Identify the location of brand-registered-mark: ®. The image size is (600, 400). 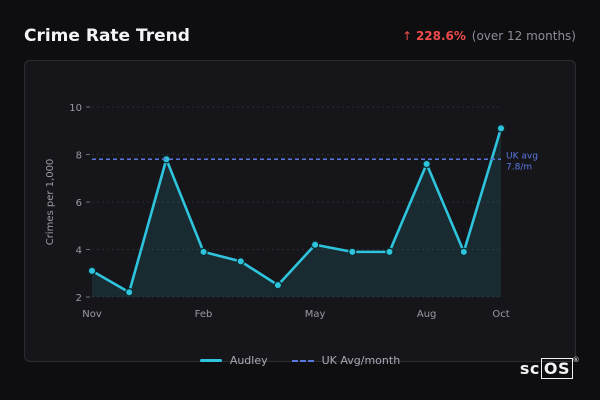
(576, 360).